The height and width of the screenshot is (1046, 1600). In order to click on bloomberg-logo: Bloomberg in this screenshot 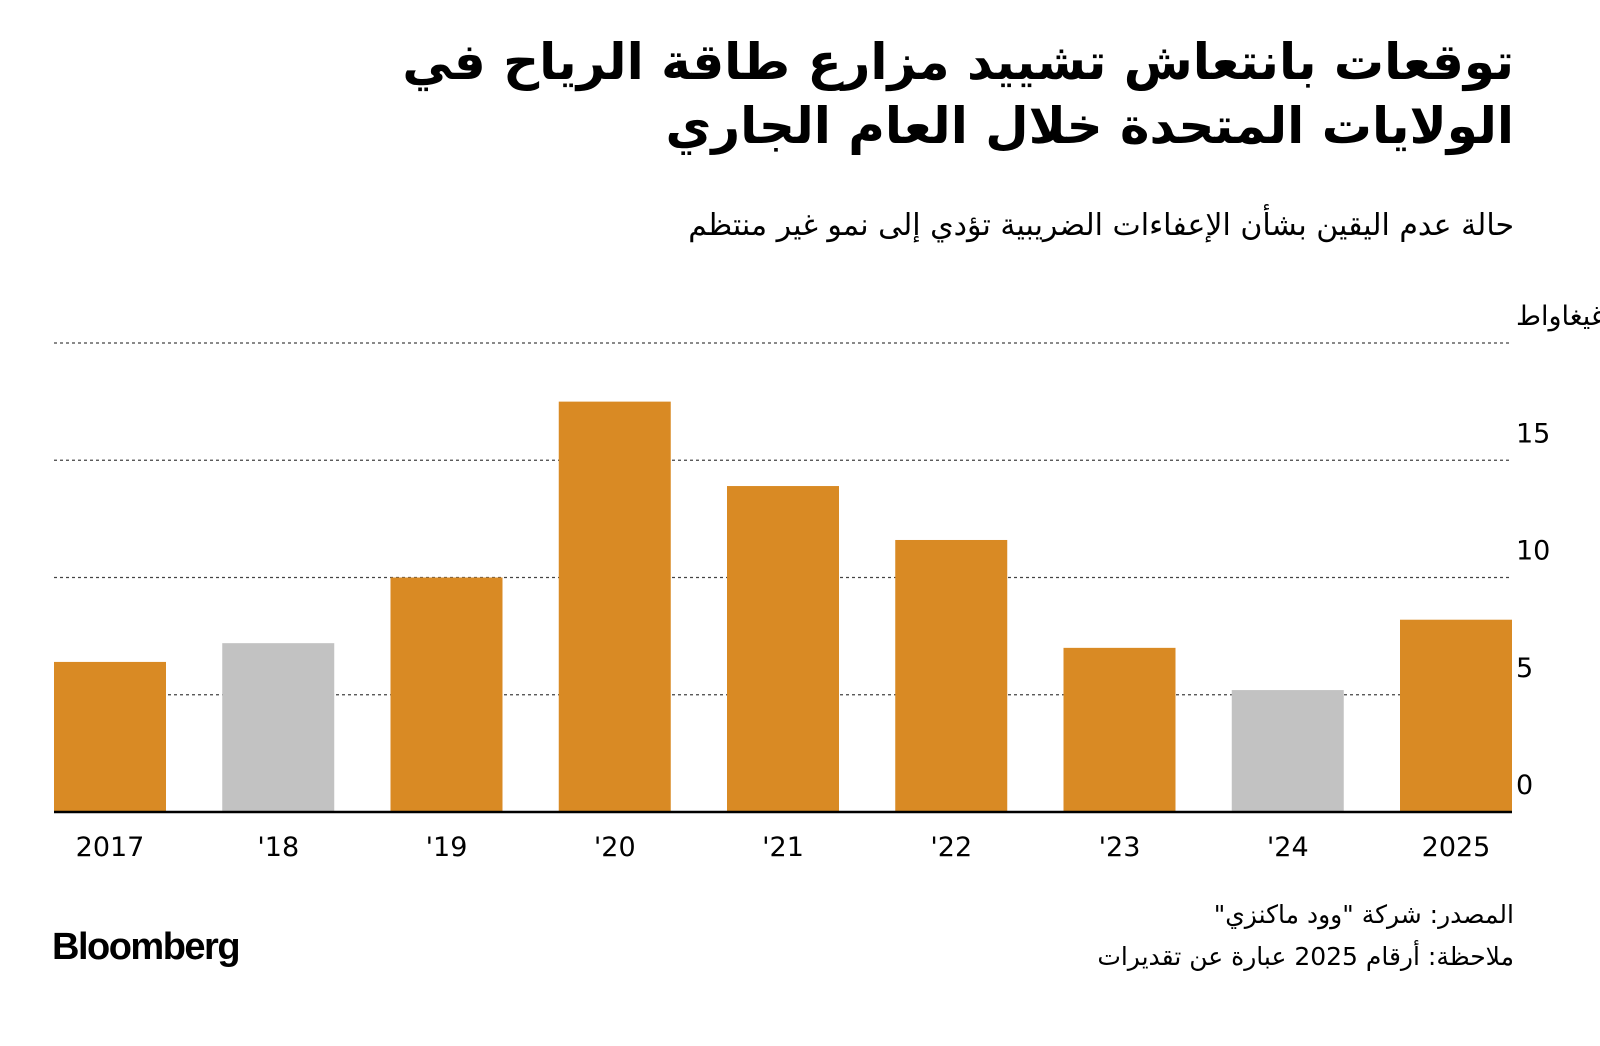, I will do `click(146, 947)`.